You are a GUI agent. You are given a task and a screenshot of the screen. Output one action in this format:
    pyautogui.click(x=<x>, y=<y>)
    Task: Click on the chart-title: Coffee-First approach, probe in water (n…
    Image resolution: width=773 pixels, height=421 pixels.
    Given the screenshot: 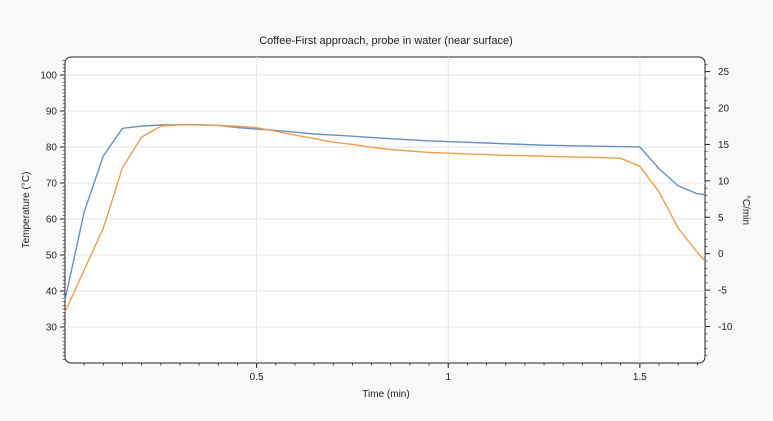 What is the action you would take?
    pyautogui.click(x=386, y=41)
    